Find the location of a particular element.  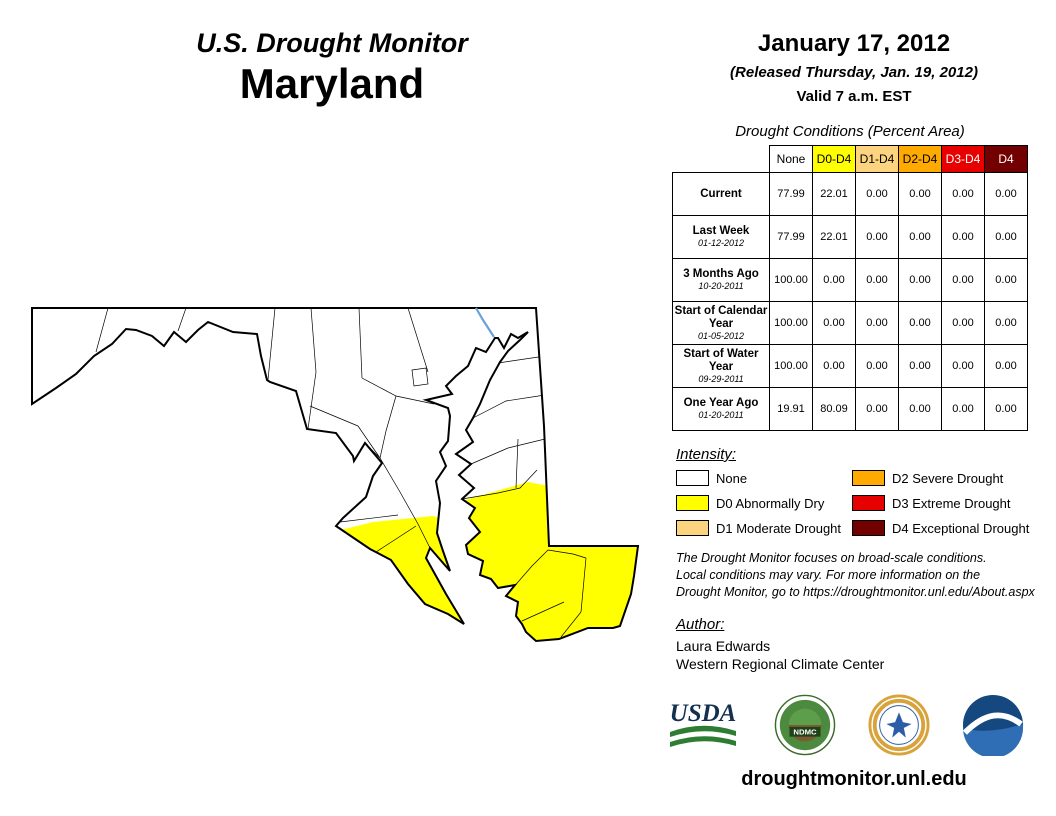

legend-label: D1 Moderate Drought is located at coordinates (779, 528).